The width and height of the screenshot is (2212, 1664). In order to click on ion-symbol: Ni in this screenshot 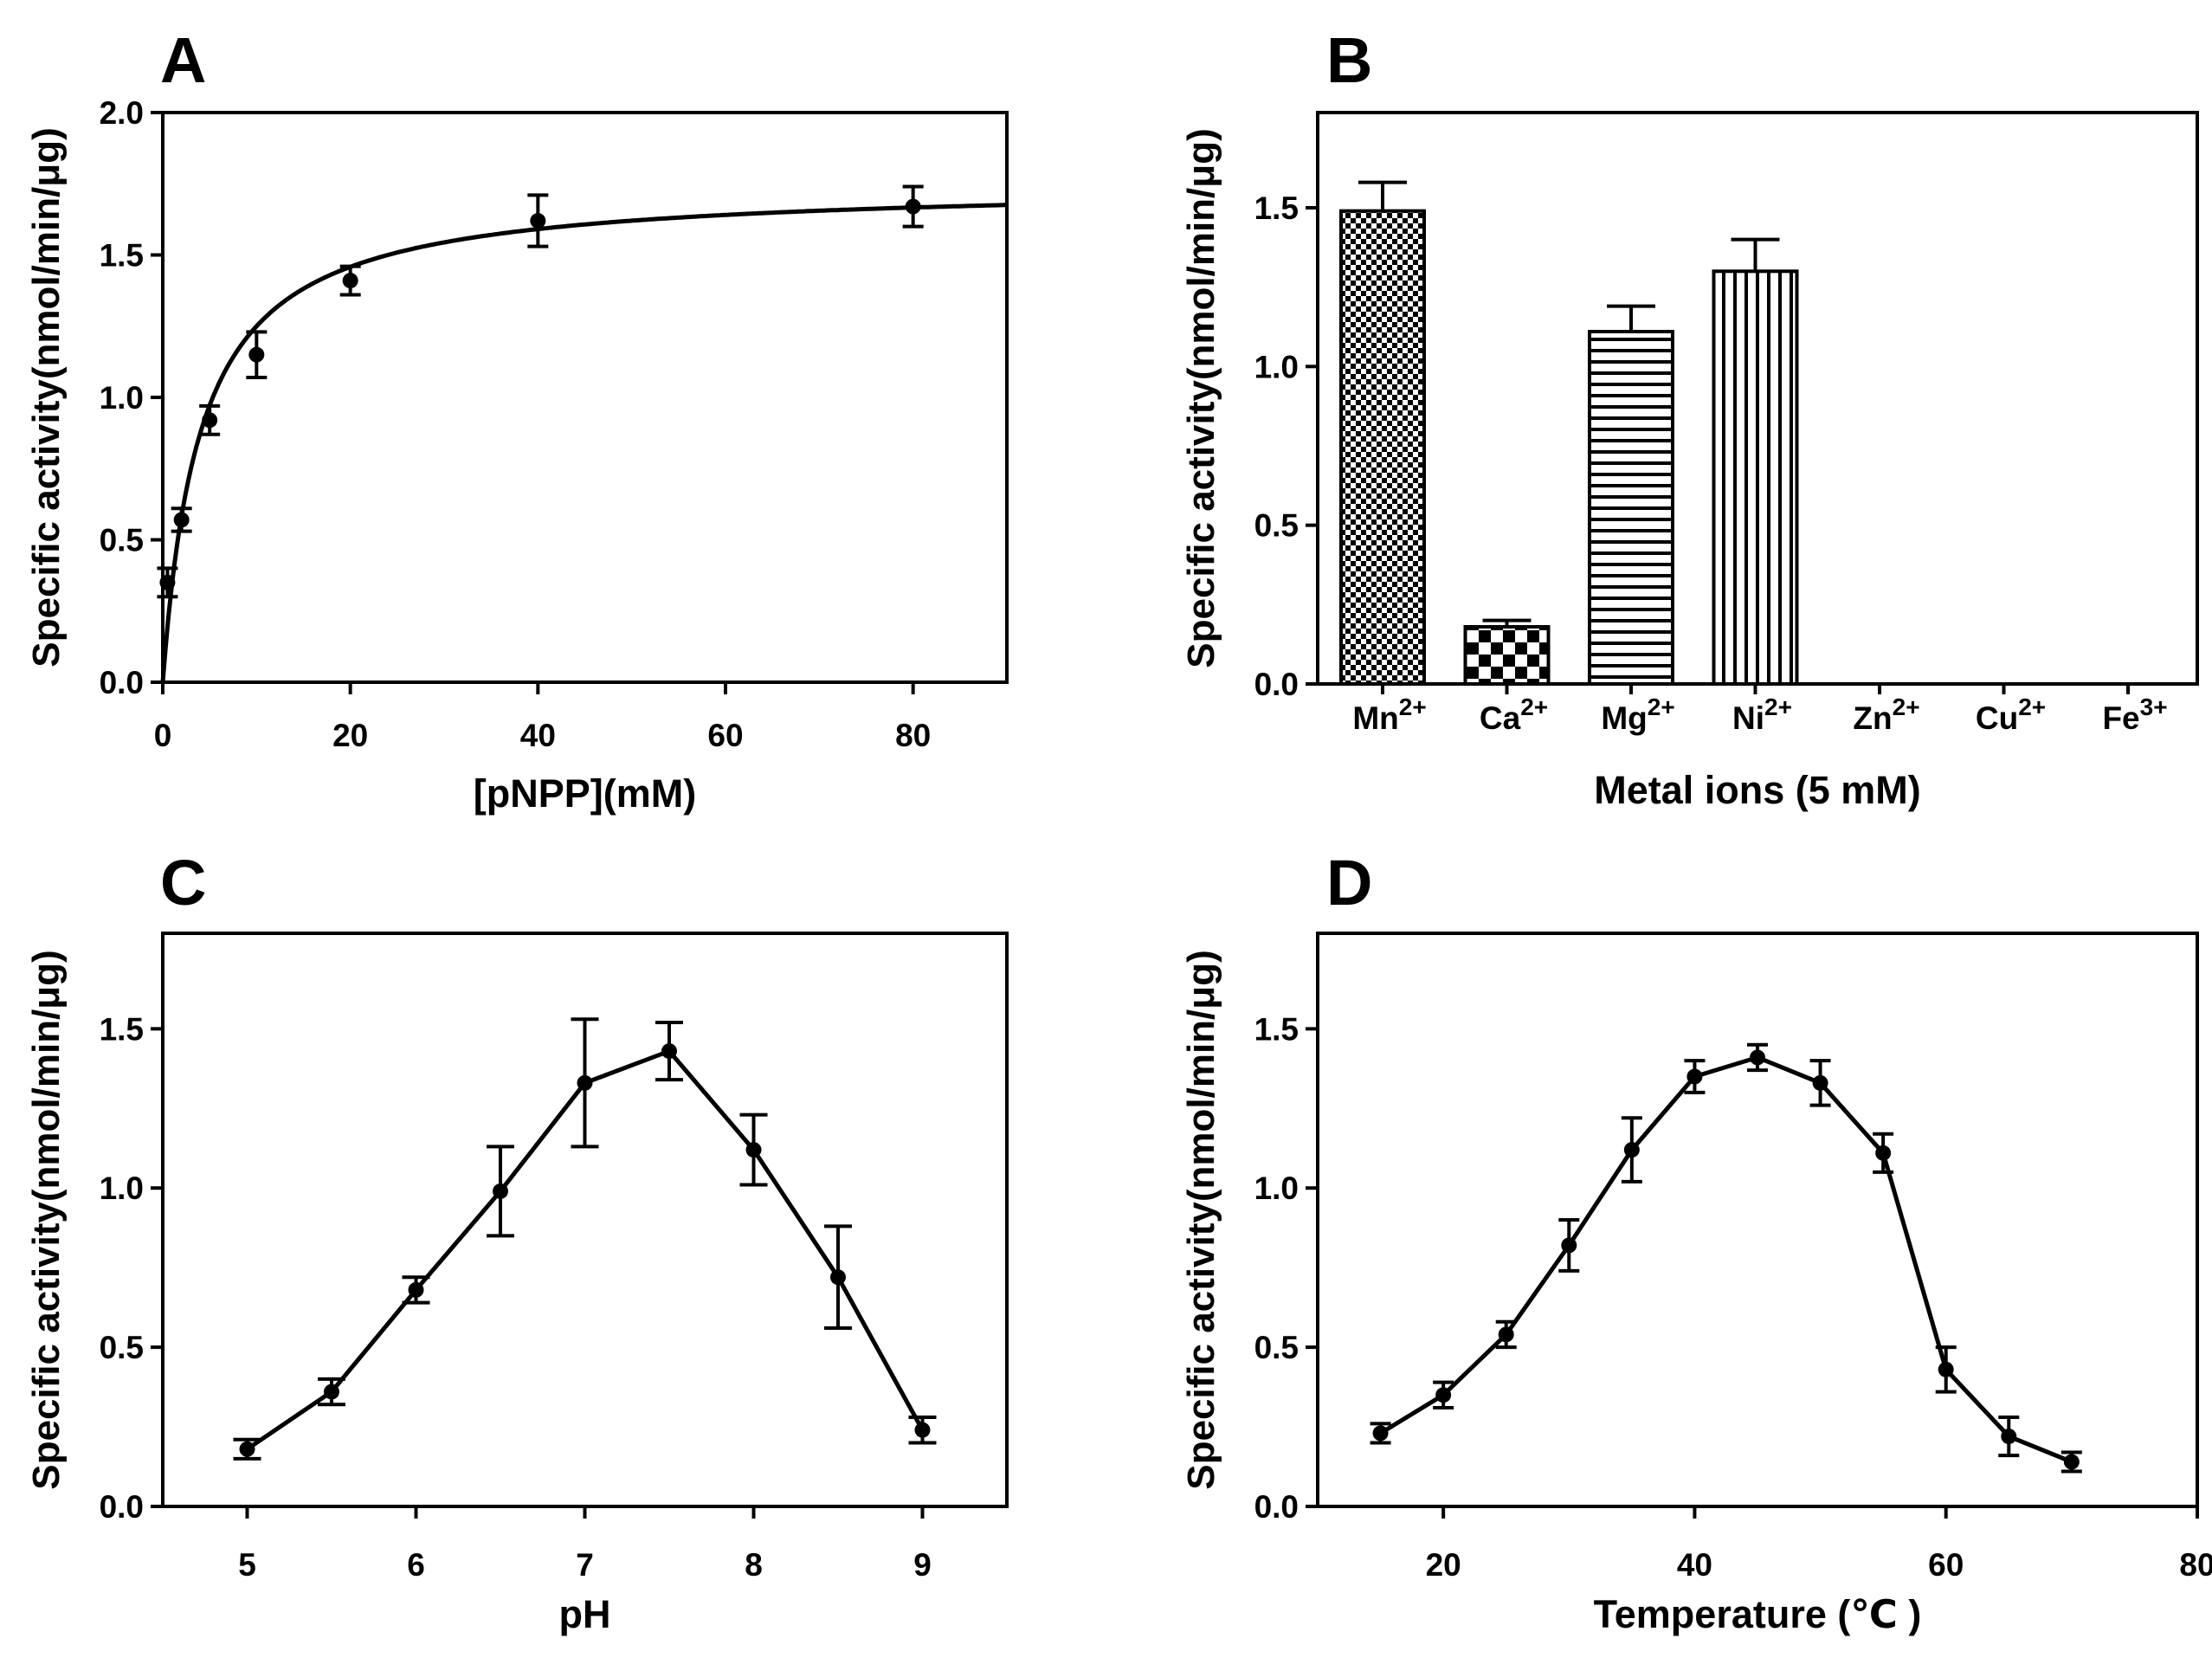, I will do `click(1748, 718)`.